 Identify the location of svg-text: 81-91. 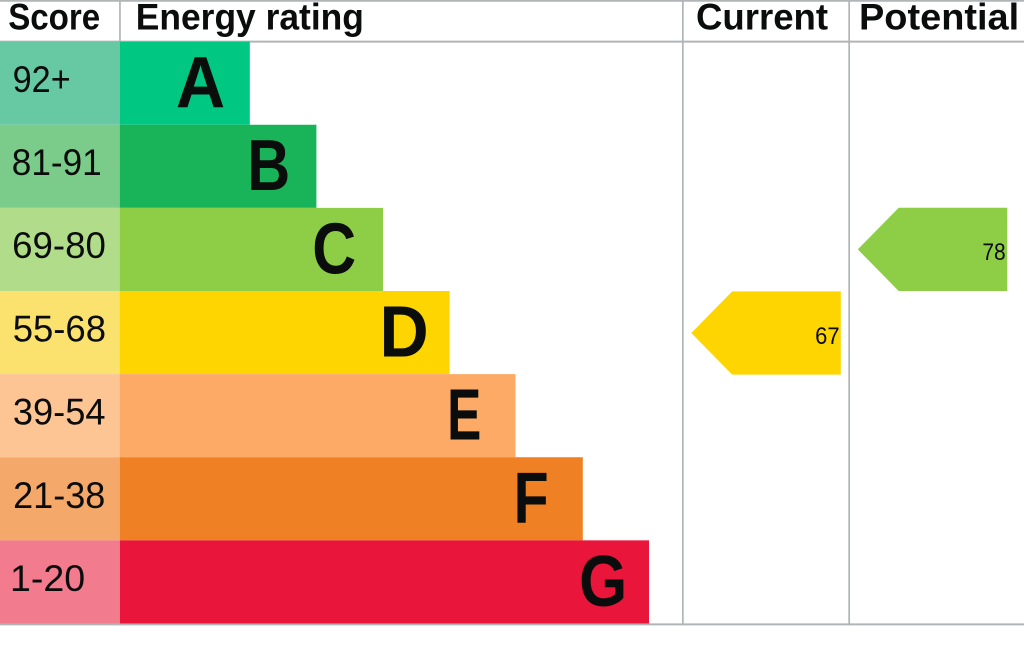
(57, 162).